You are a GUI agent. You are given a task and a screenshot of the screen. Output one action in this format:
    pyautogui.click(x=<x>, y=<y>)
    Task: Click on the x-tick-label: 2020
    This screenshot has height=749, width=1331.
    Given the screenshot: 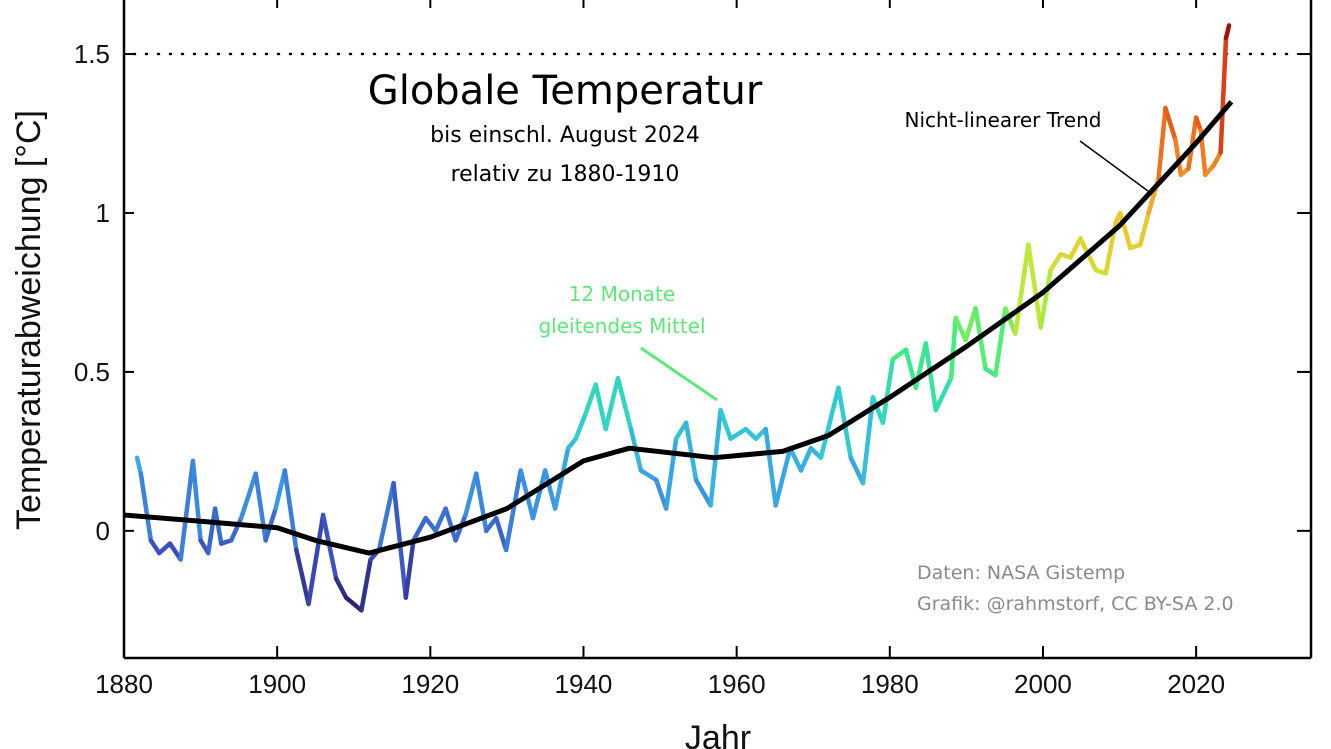 What is the action you would take?
    pyautogui.click(x=1196, y=684)
    